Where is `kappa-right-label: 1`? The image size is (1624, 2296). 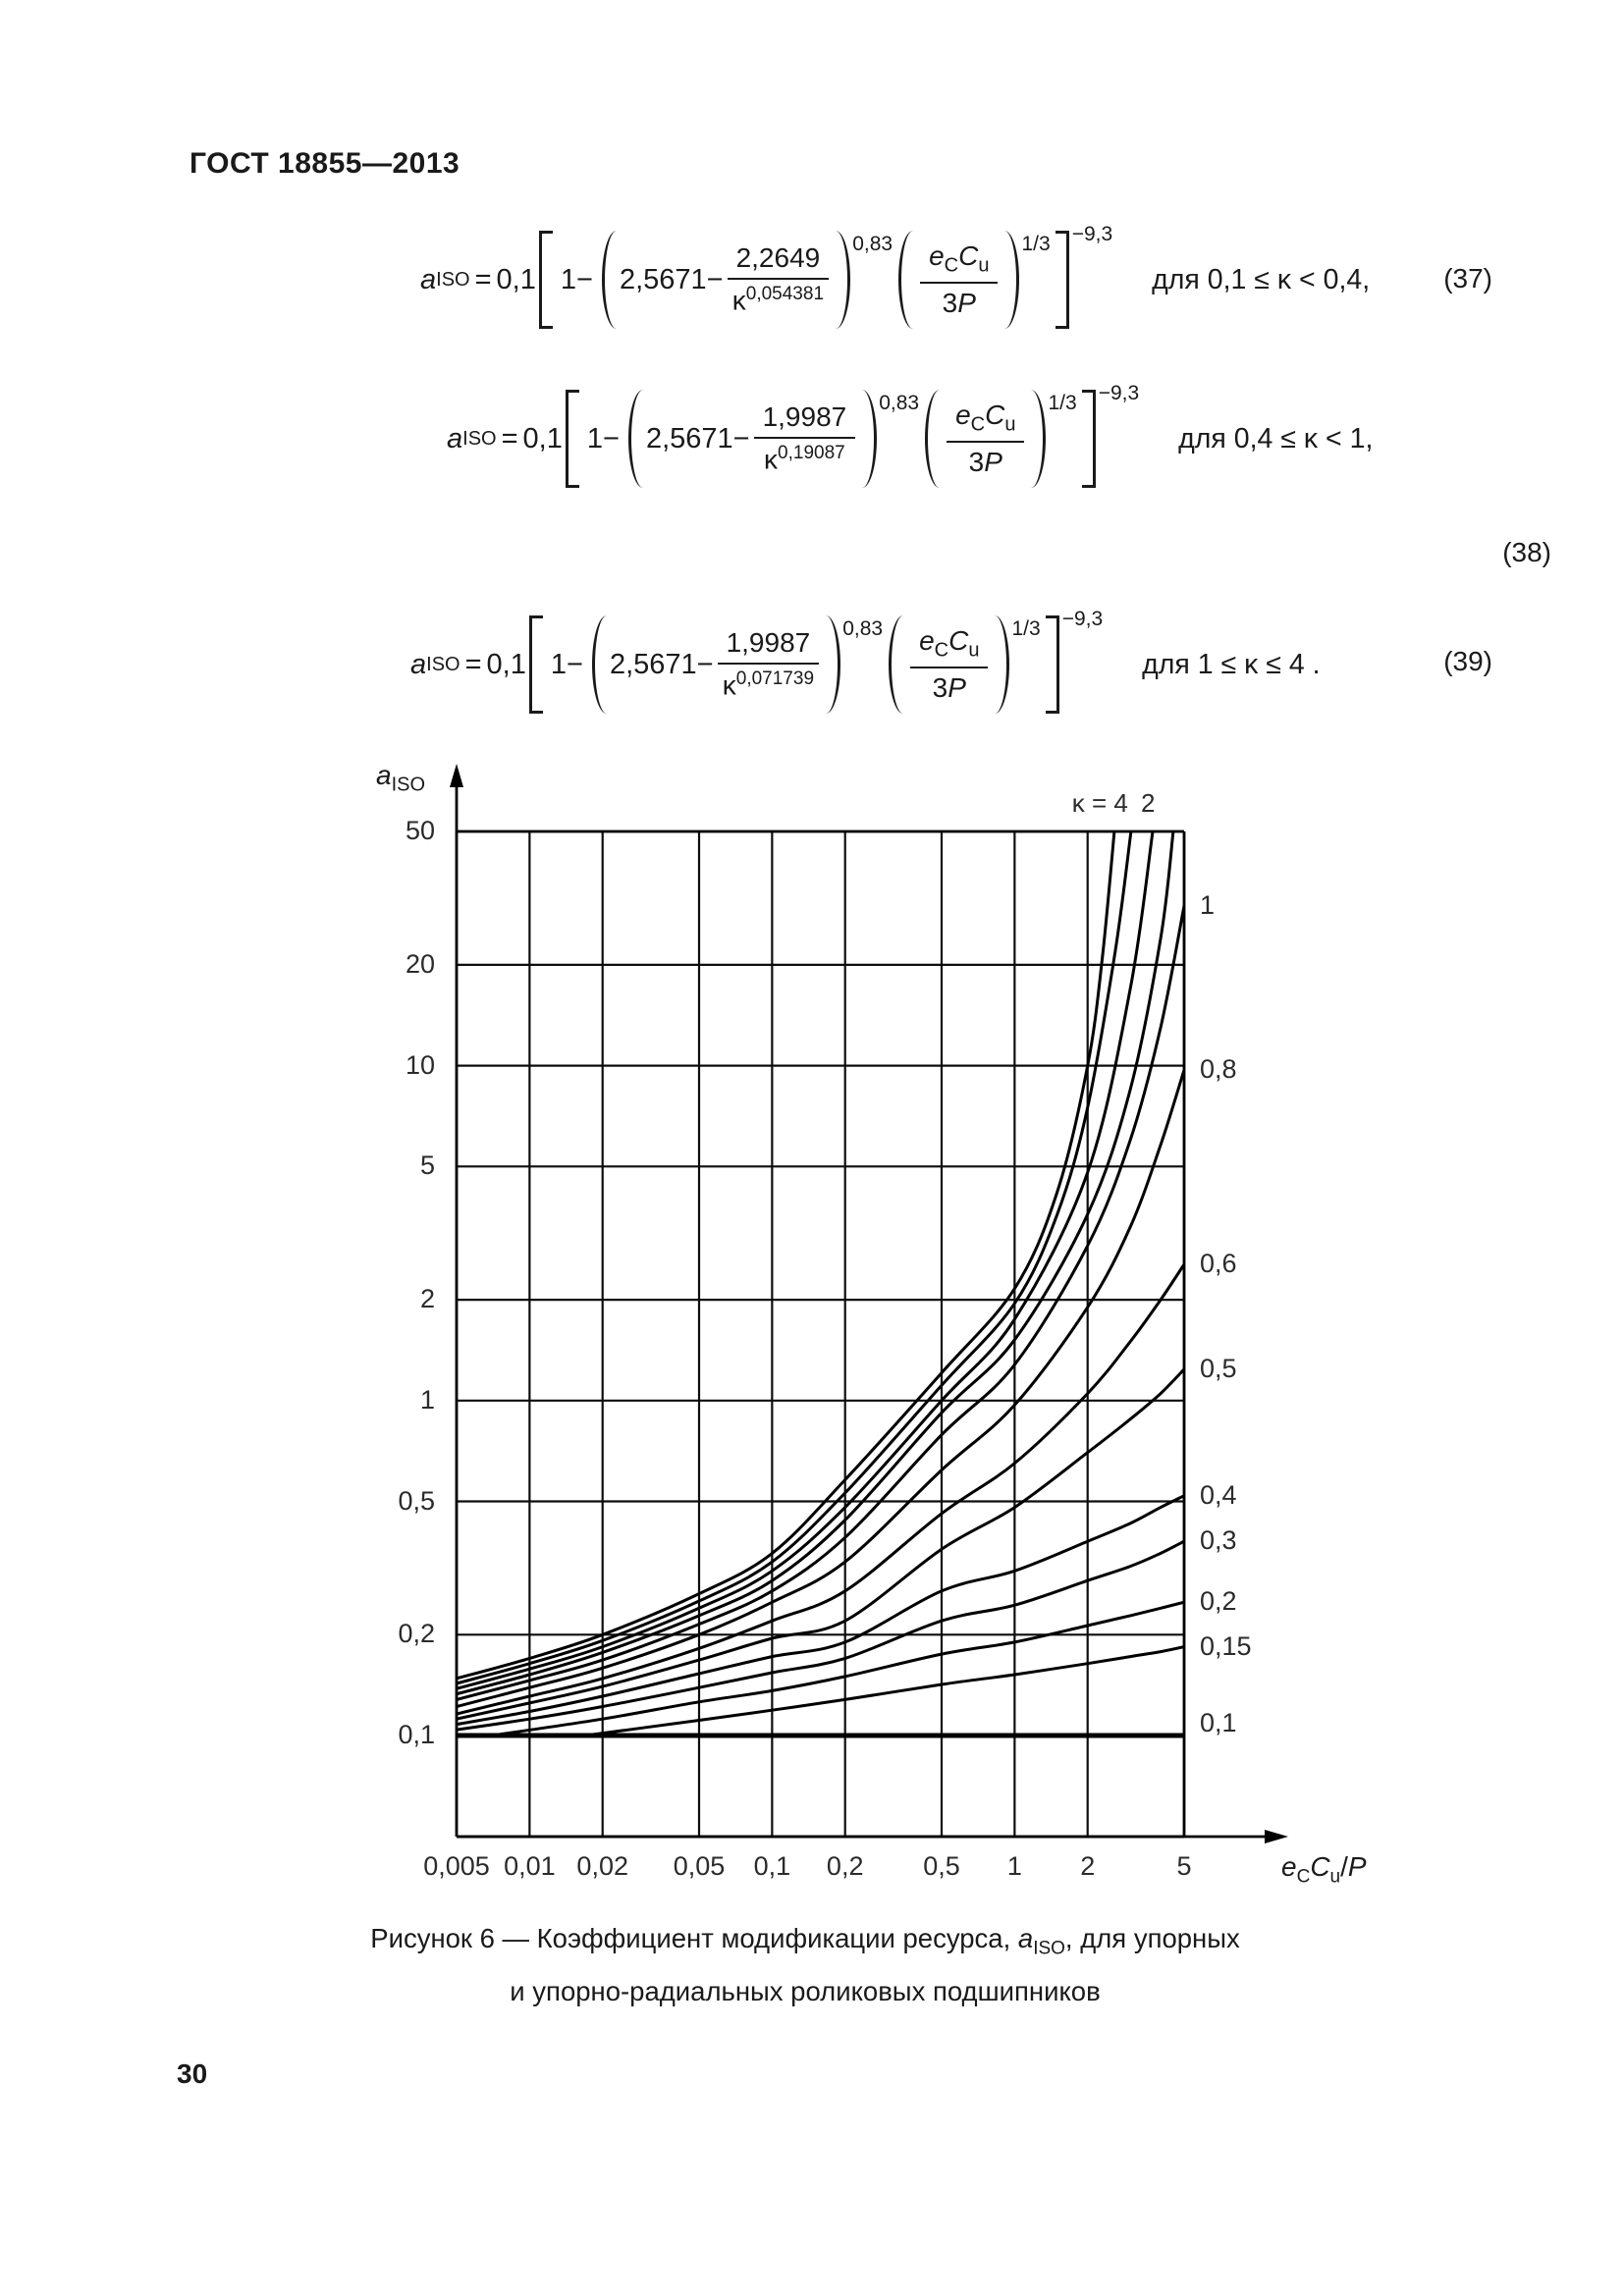
kappa-right-label: 1 is located at coordinates (1208, 904).